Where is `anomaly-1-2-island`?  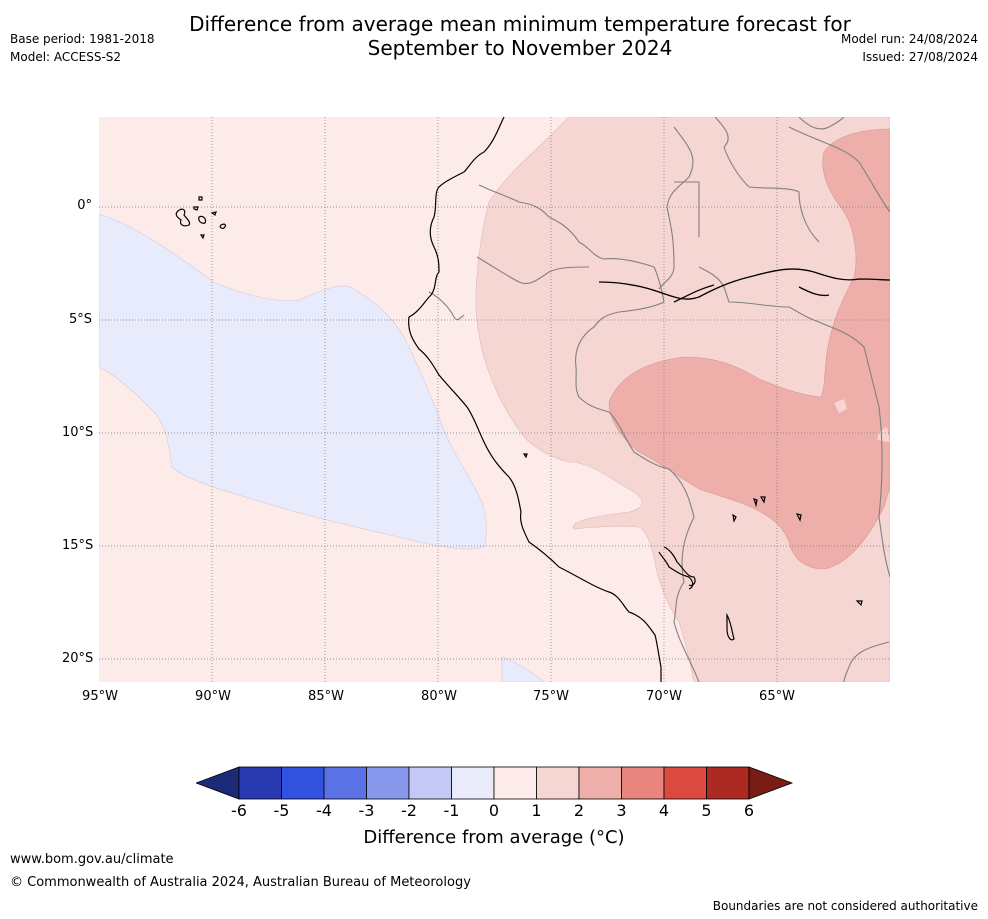
anomaly-1-2-island is located at coordinates (840, 406).